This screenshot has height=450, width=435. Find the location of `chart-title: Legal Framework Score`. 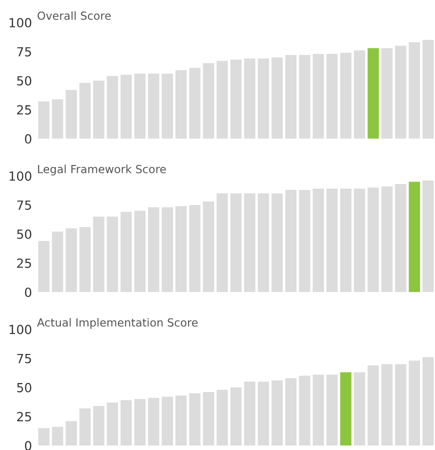

chart-title: Legal Framework Score is located at coordinates (102, 170).